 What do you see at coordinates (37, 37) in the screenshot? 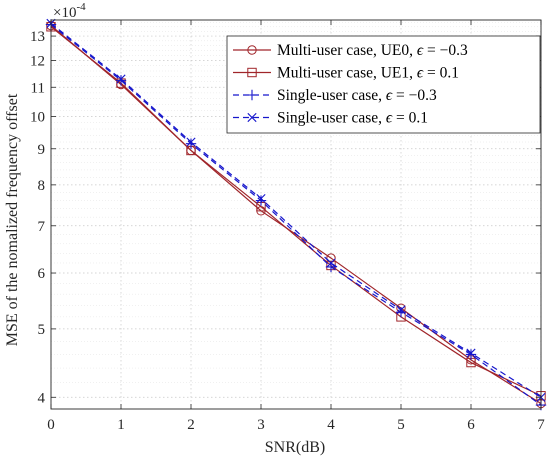
I see `y-tick-label: 13` at bounding box center [37, 37].